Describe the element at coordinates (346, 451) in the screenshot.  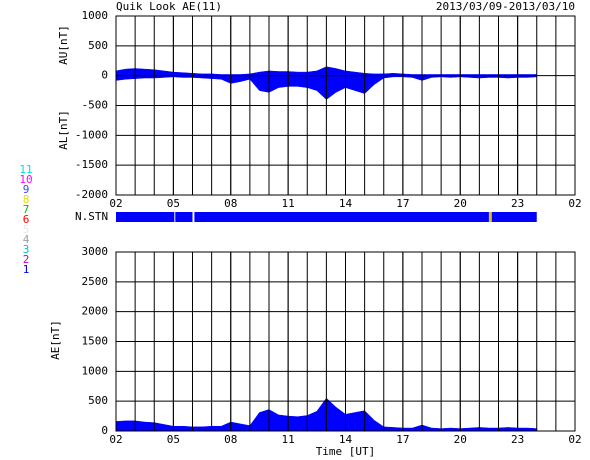
I see `x-axis-label: Time [UT]` at that location.